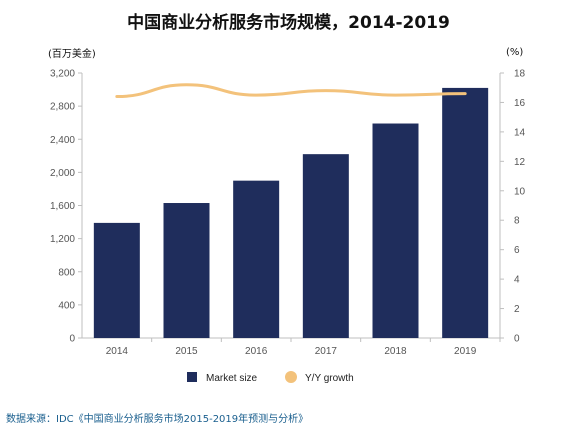 The image size is (577, 432). I want to click on y-tick-label: 2,000, so click(62, 173).